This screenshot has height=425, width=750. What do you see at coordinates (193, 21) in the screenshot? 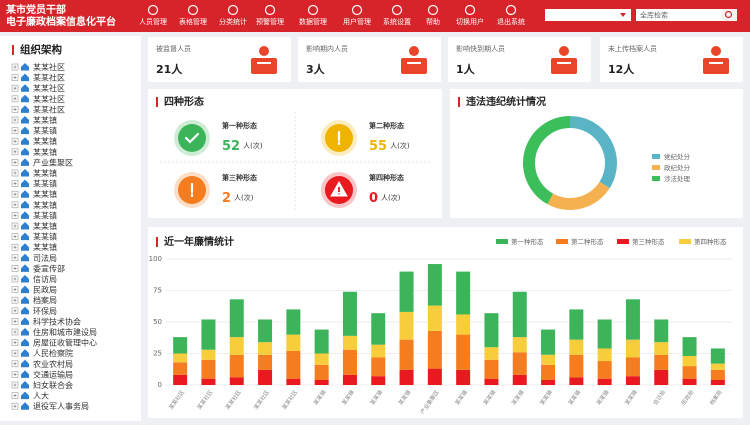
I see `nav-item: 表格管理` at bounding box center [193, 21].